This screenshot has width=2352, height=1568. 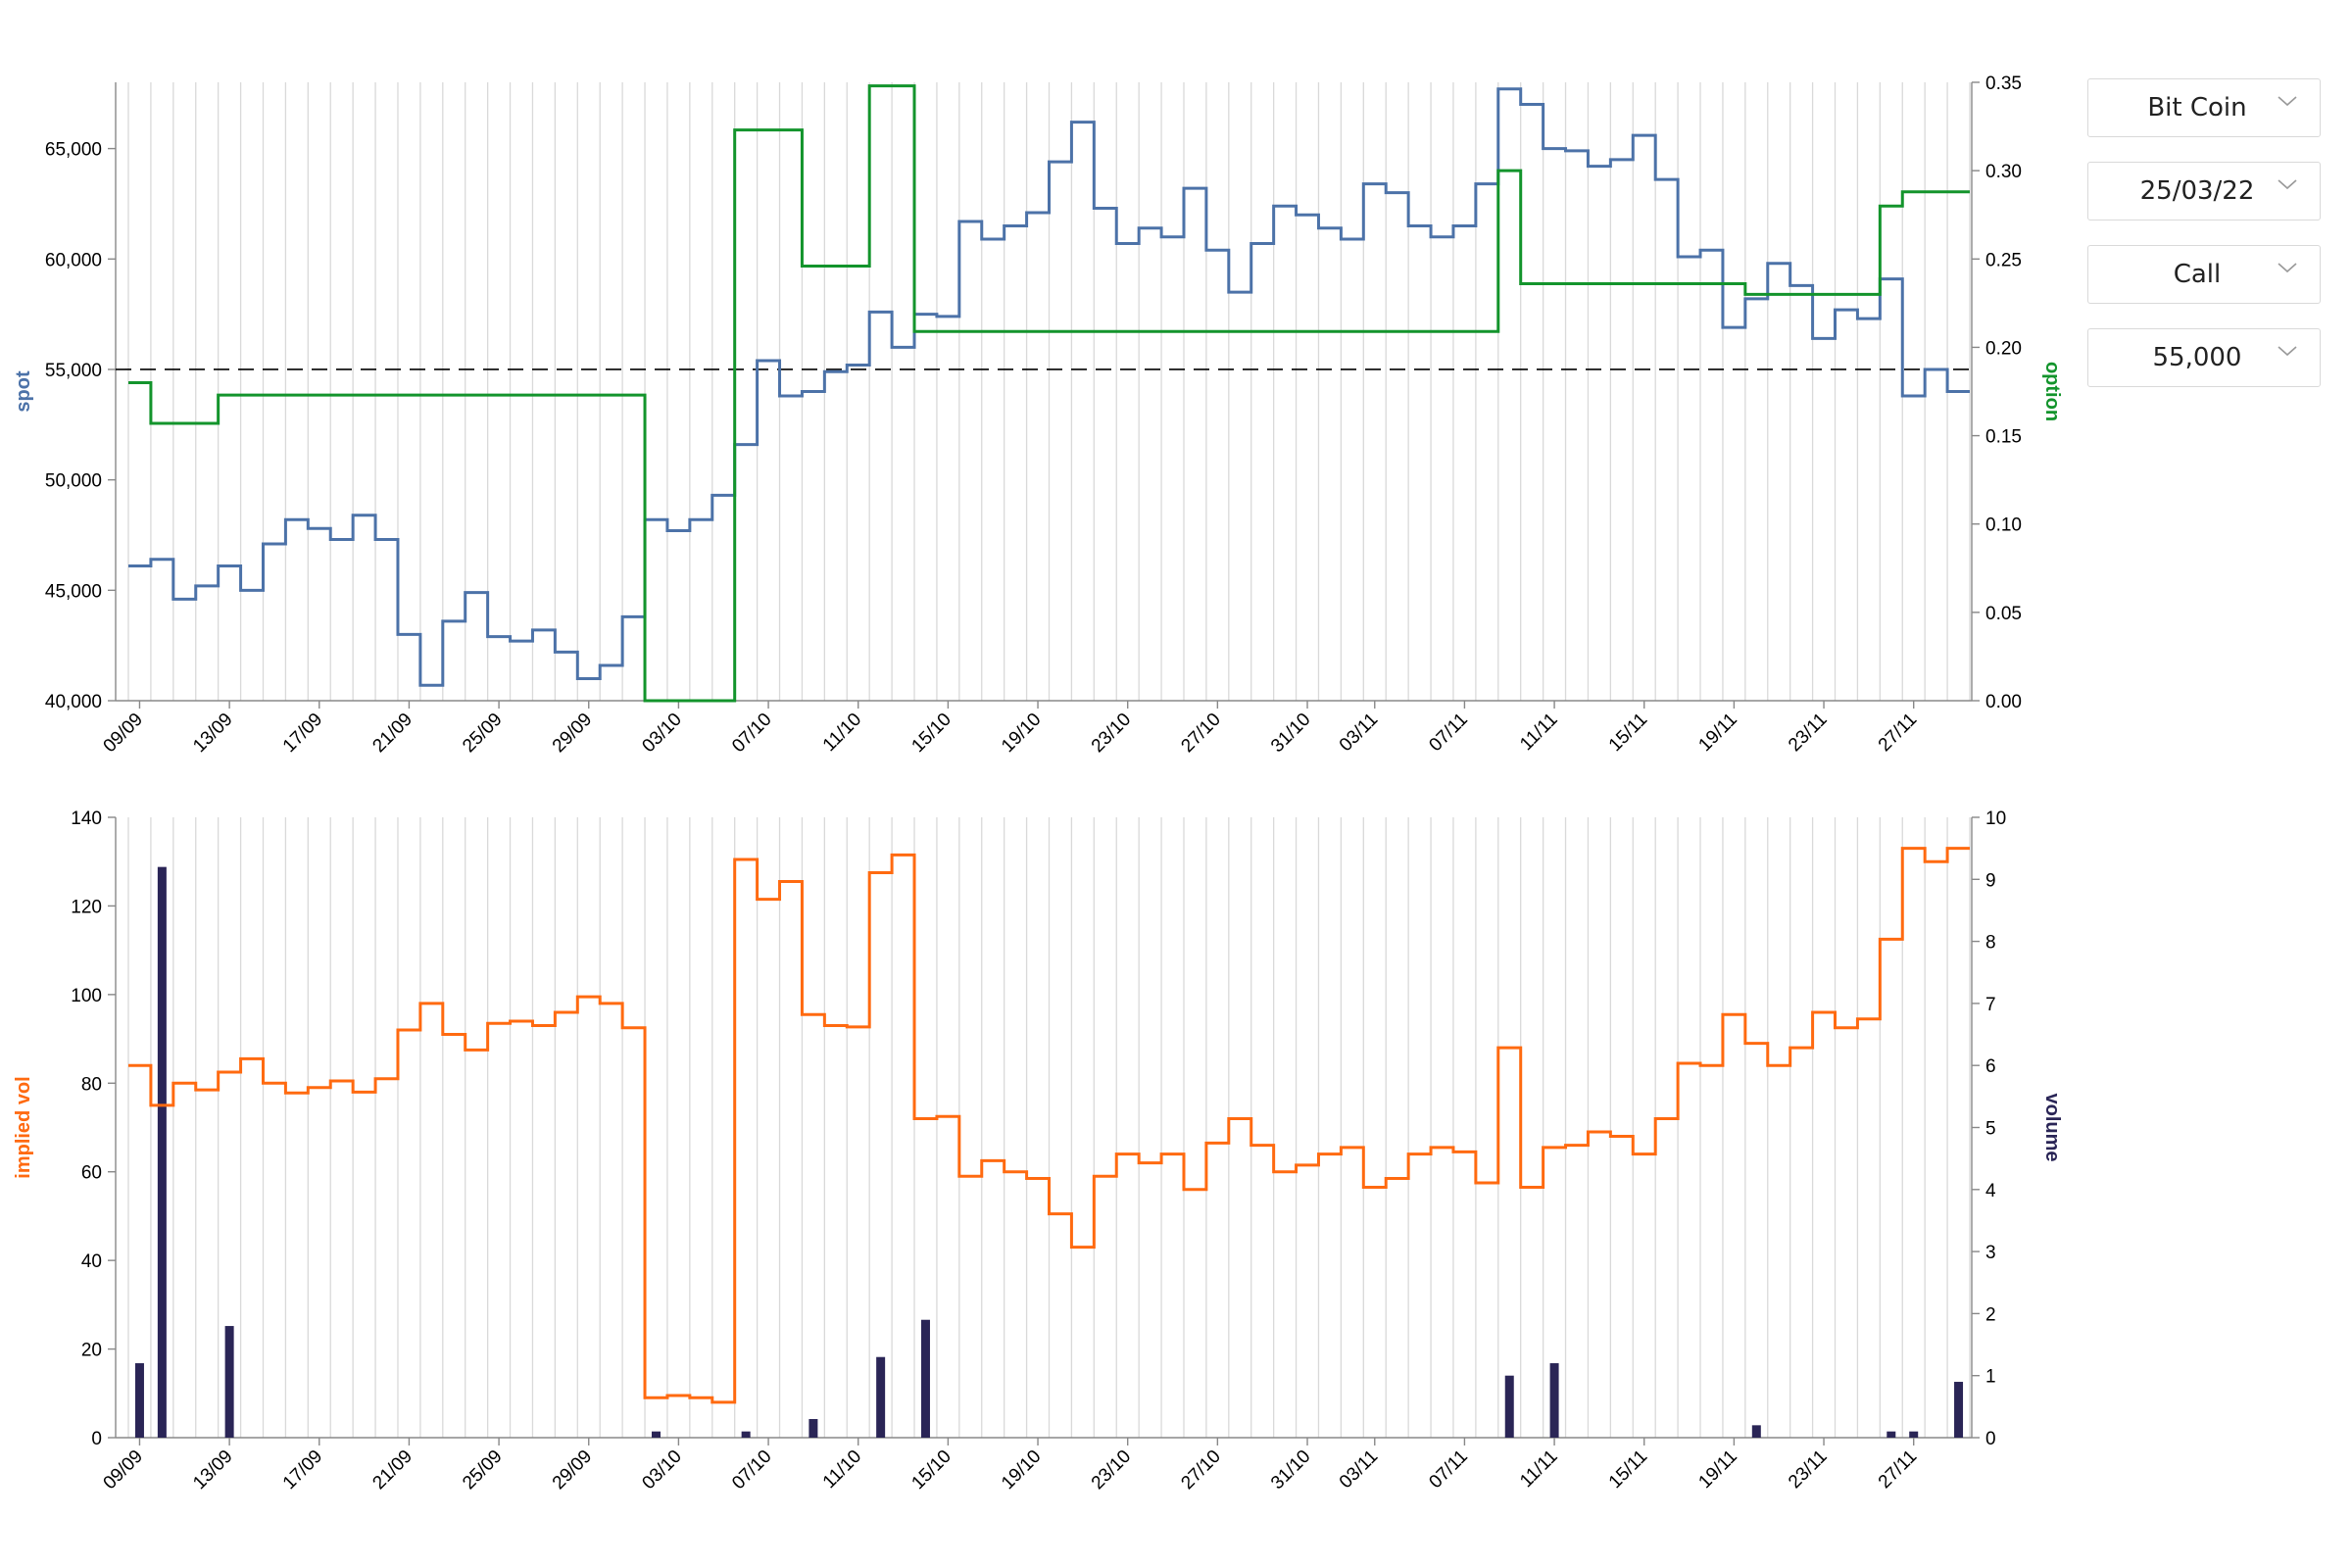 What do you see at coordinates (1200, 733) in the screenshot?
I see `x-tick-label: 27/10` at bounding box center [1200, 733].